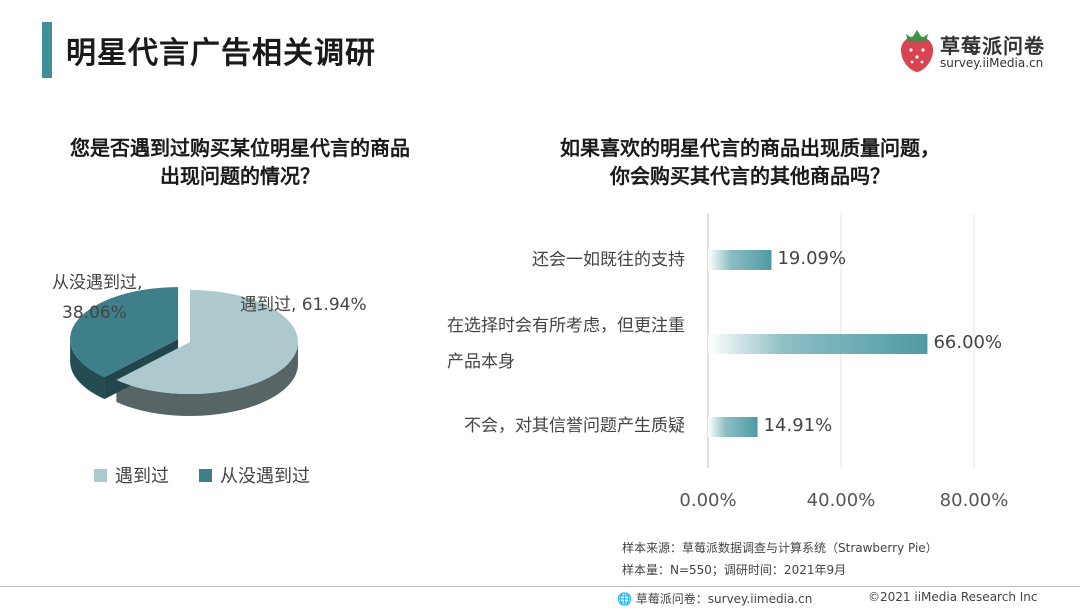 This screenshot has width=1080, height=608. What do you see at coordinates (540, 586) in the screenshot?
I see `footer-divider` at bounding box center [540, 586].